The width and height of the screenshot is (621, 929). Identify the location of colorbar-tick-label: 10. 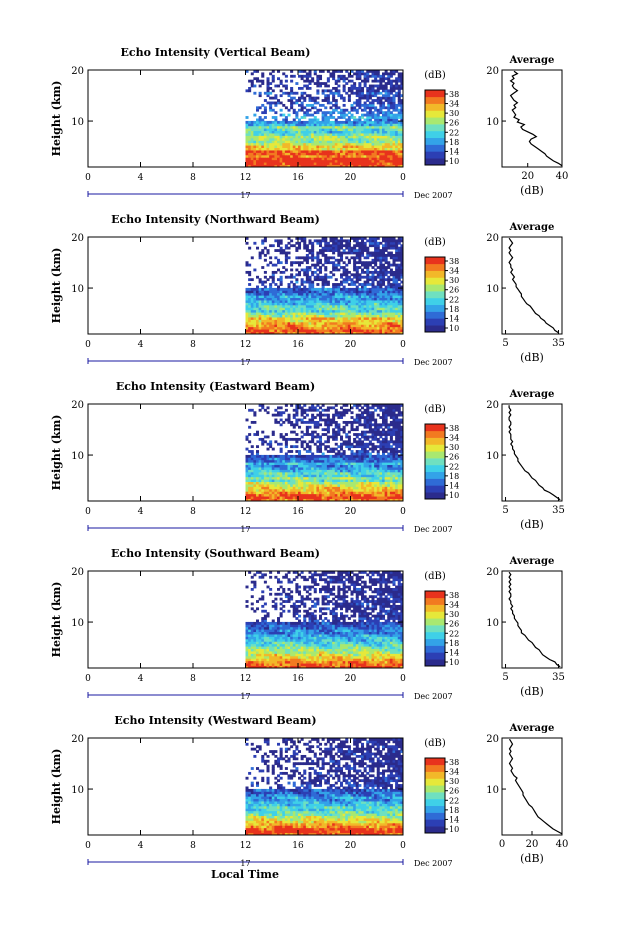
(454, 328).